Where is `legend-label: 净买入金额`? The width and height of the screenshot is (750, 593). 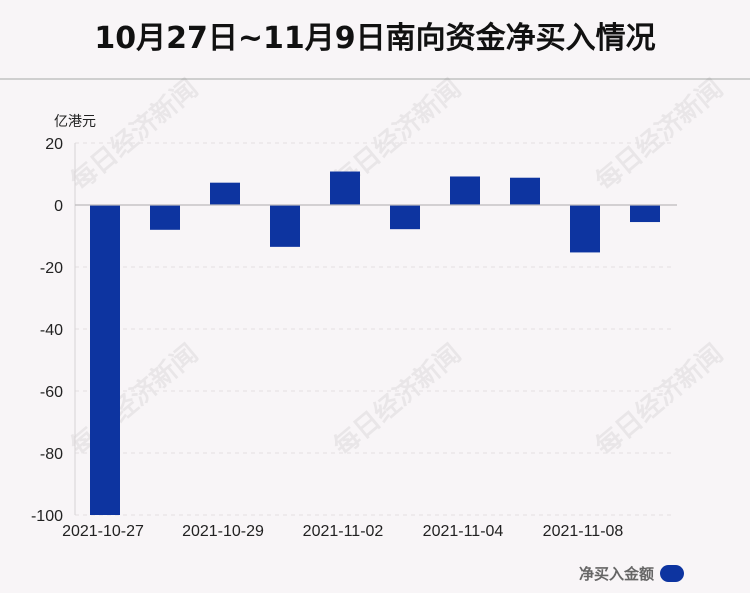
legend-label: 净买入金额 is located at coordinates (616, 574).